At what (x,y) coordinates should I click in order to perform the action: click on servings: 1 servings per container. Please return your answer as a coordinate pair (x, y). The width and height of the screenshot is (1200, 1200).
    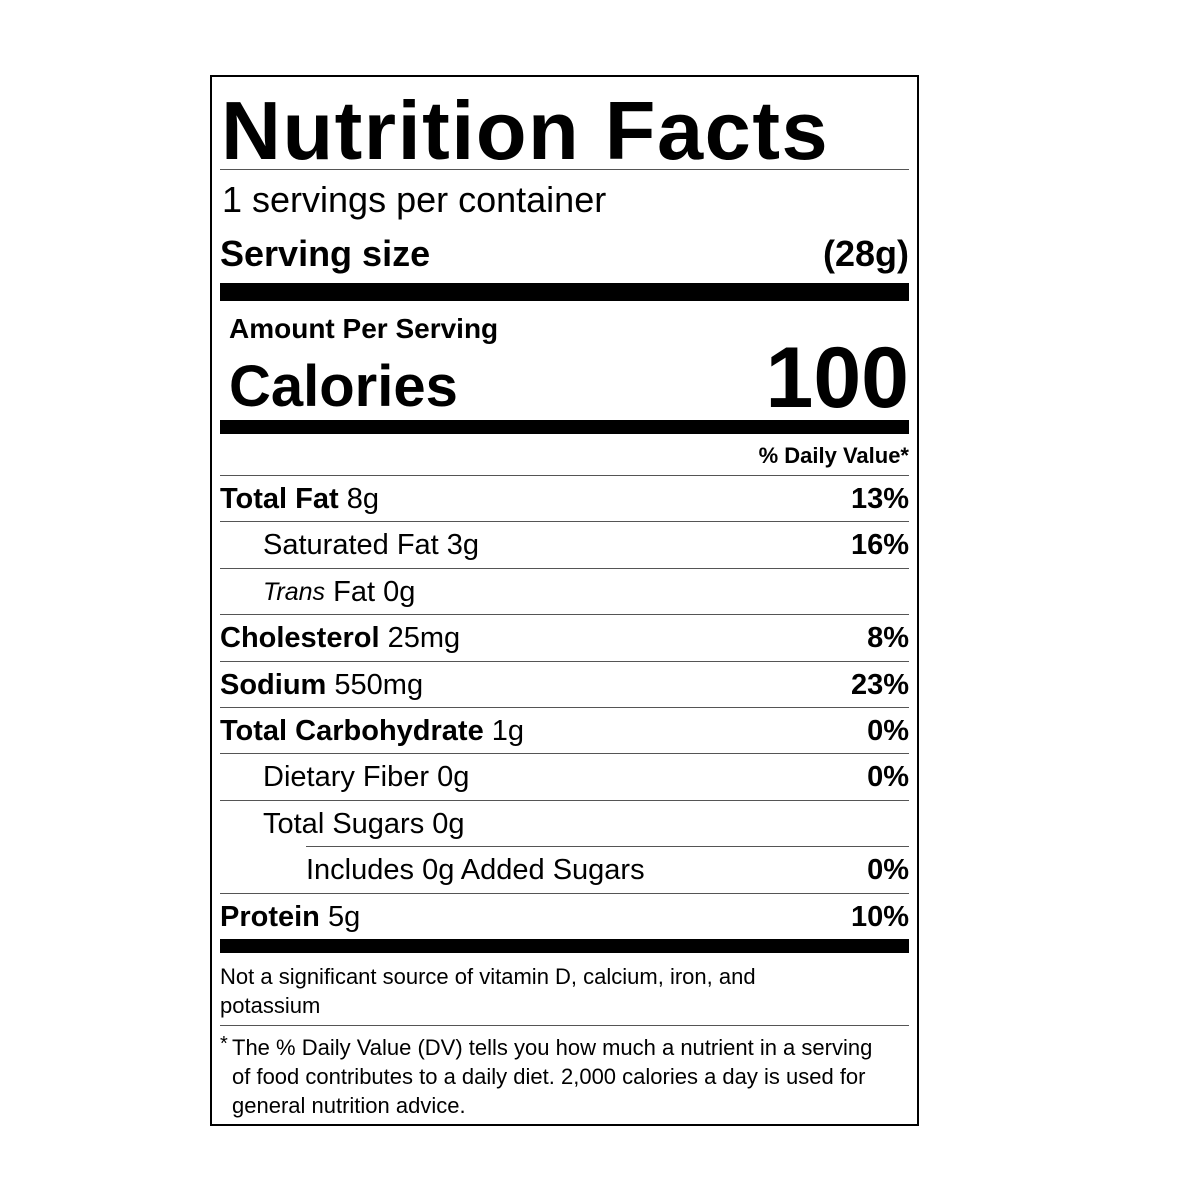
    Looking at the image, I should click on (414, 199).